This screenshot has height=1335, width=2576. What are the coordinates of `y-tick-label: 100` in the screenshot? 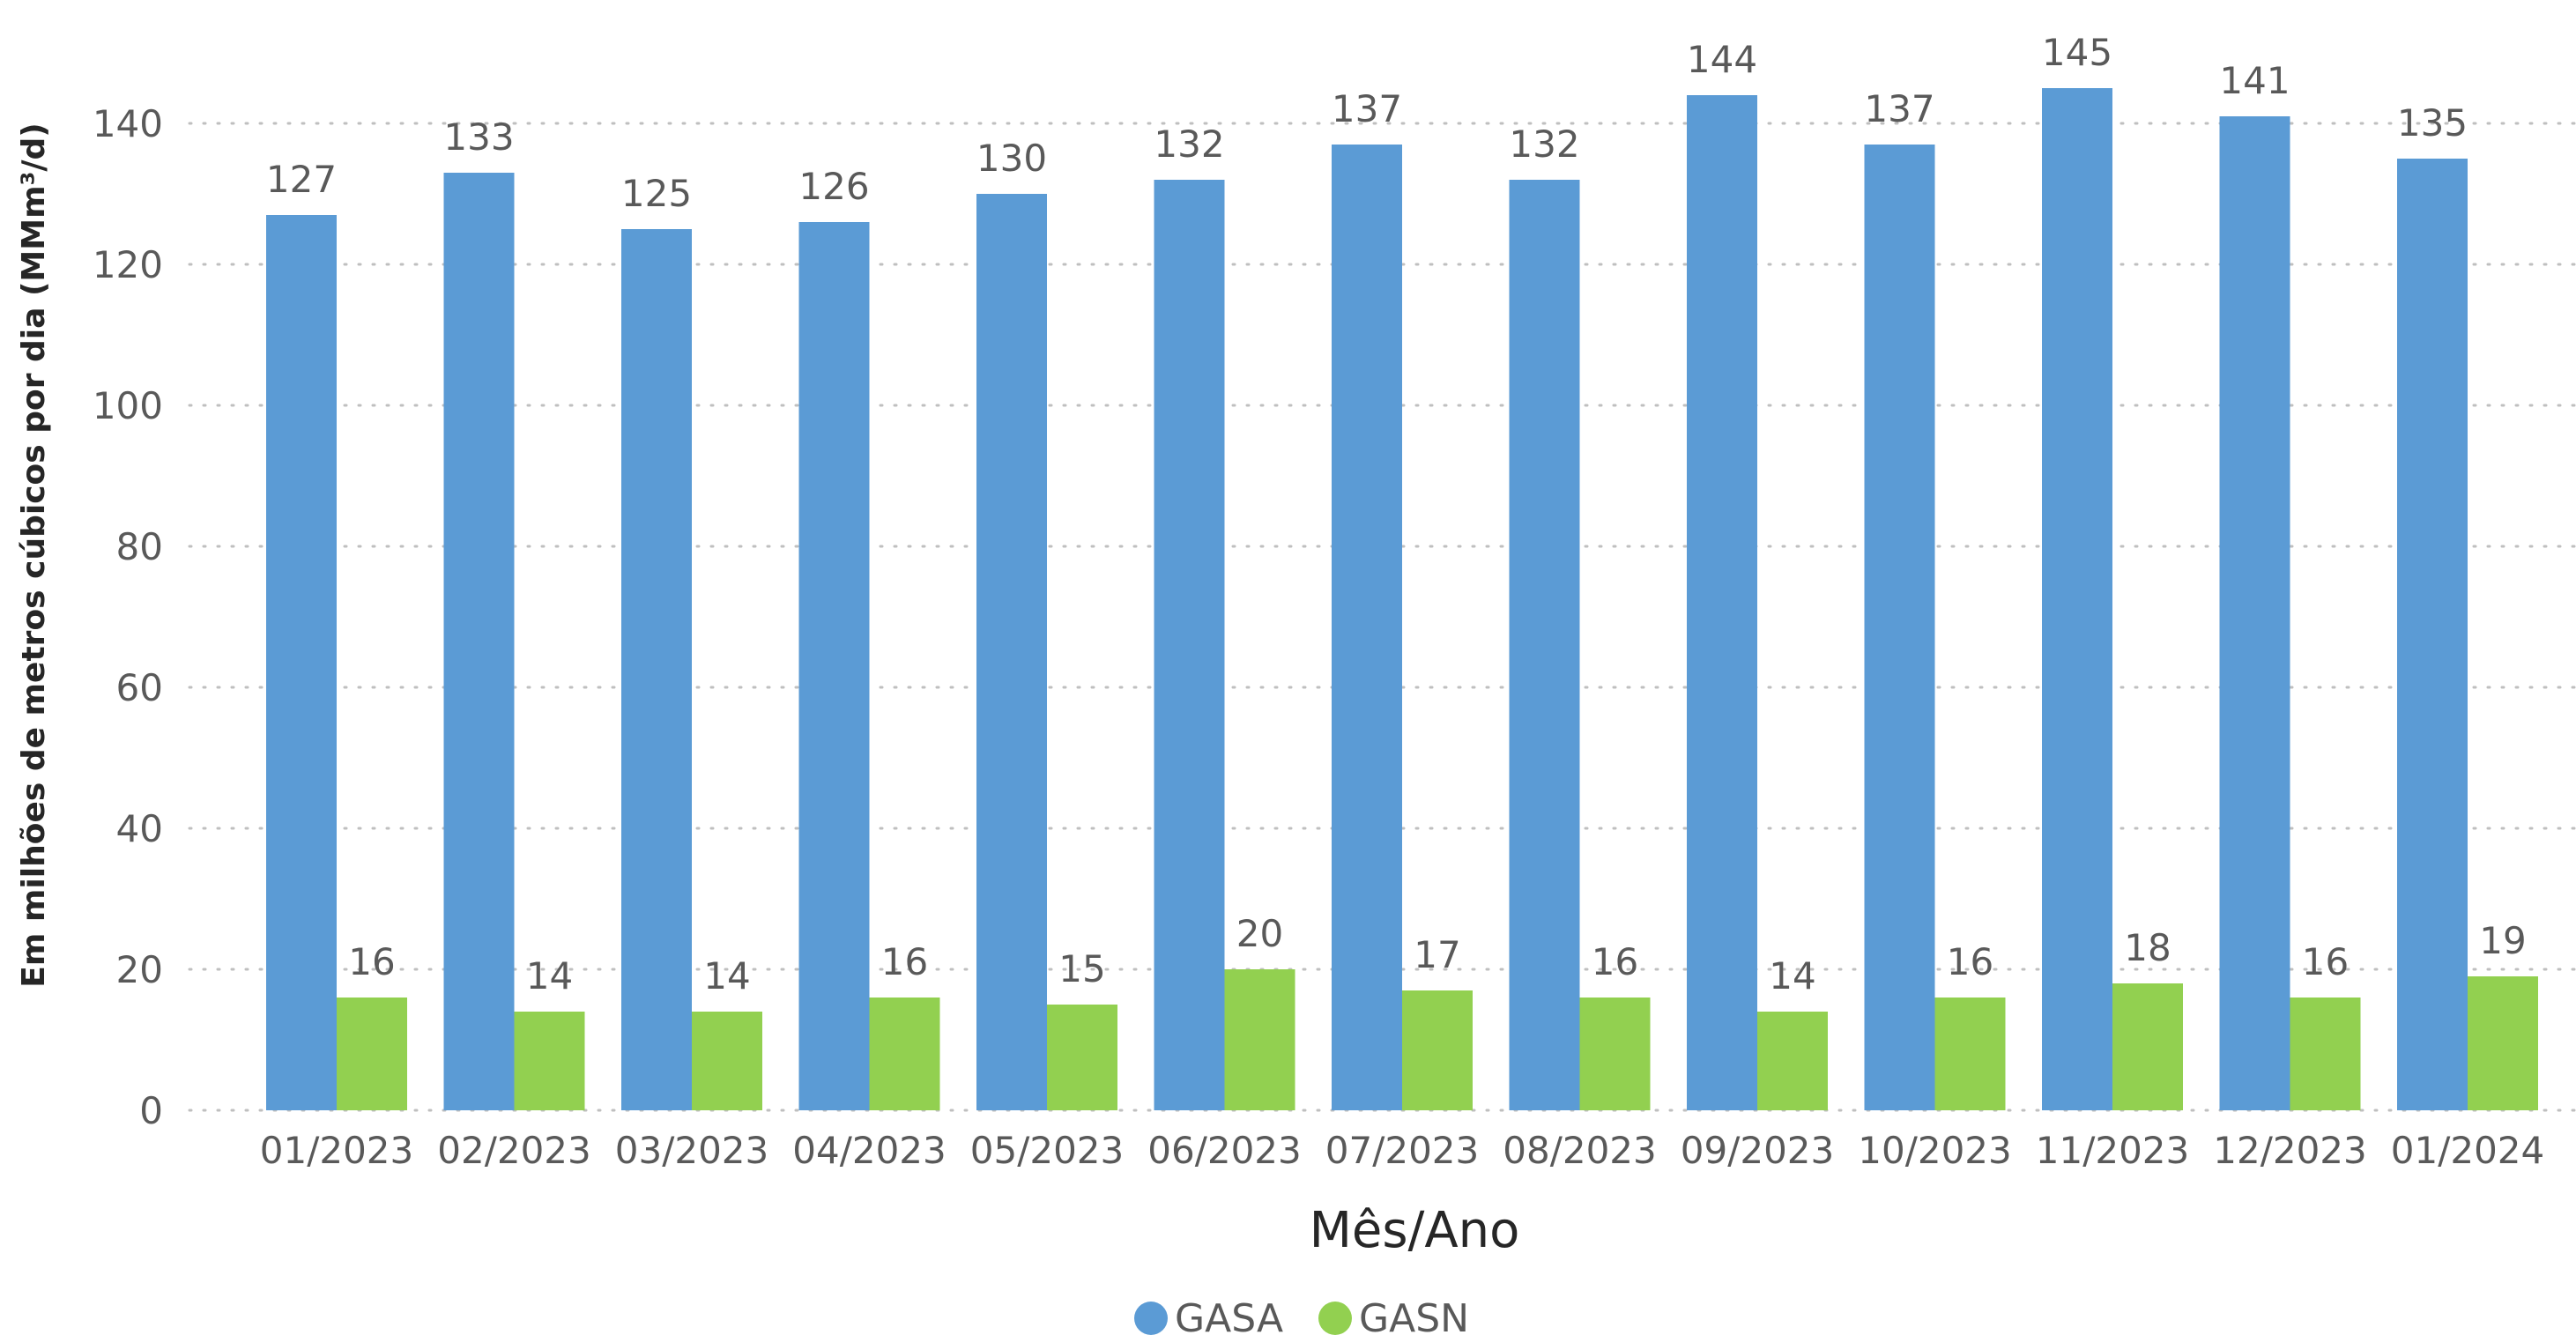 It's located at (128, 405).